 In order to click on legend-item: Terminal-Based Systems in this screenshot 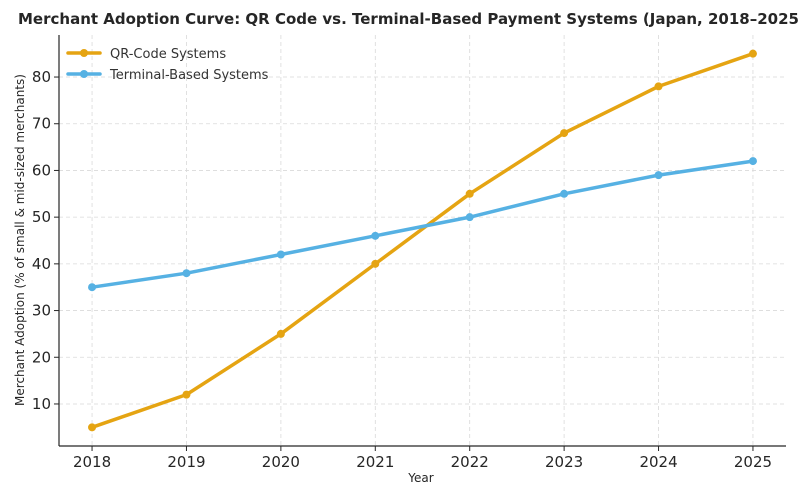, I will do `click(167, 75)`.